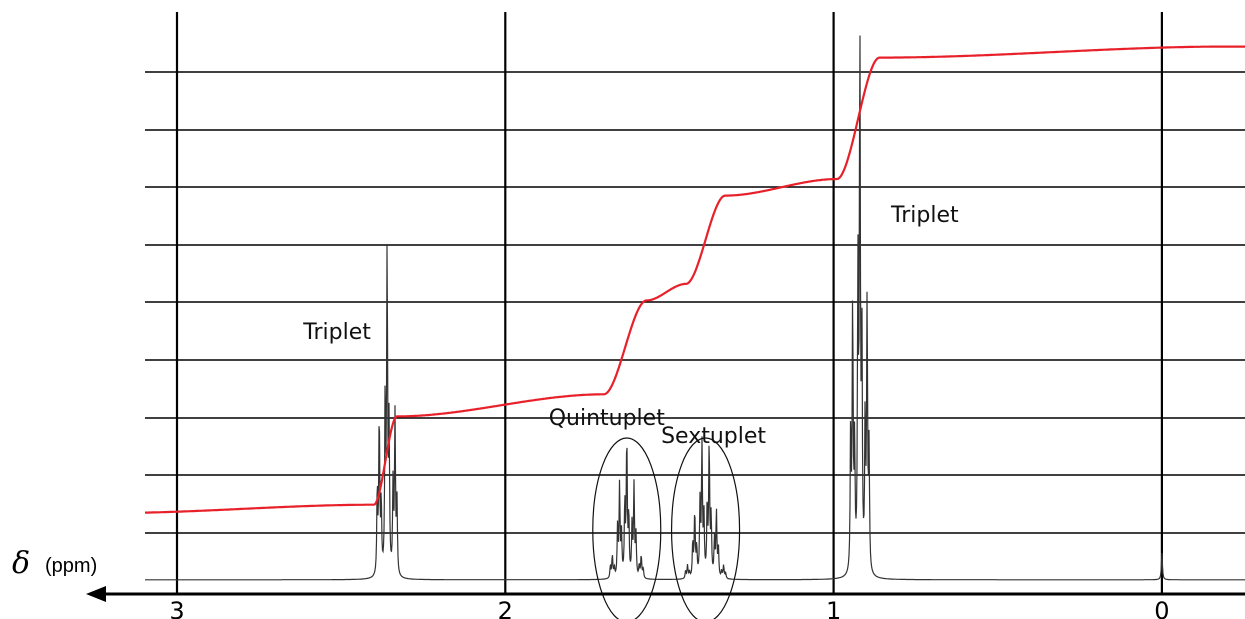 Image resolution: width=1245 pixels, height=619 pixels. What do you see at coordinates (71, 566) in the screenshot?
I see `x-axis-unit: (ppm)` at bounding box center [71, 566].